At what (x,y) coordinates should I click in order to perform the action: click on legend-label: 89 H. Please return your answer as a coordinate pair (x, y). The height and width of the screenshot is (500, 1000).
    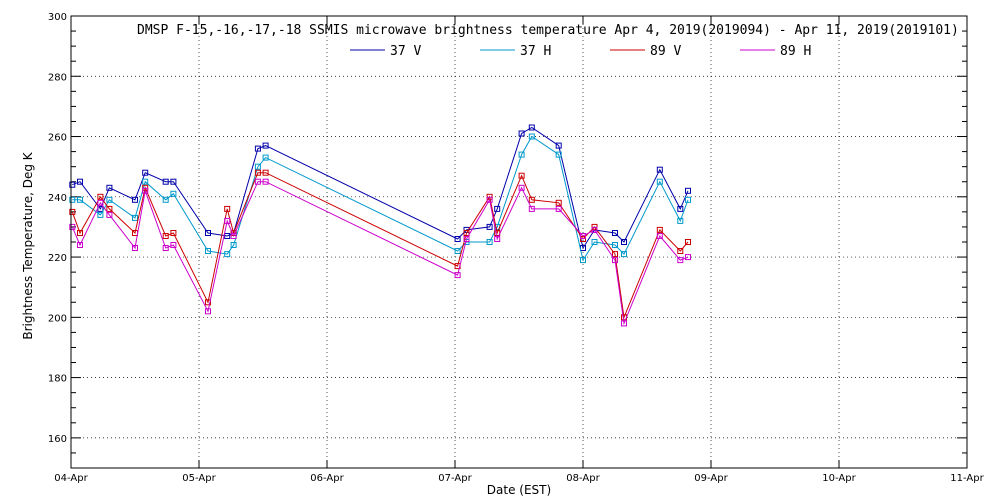
    Looking at the image, I should click on (795, 51).